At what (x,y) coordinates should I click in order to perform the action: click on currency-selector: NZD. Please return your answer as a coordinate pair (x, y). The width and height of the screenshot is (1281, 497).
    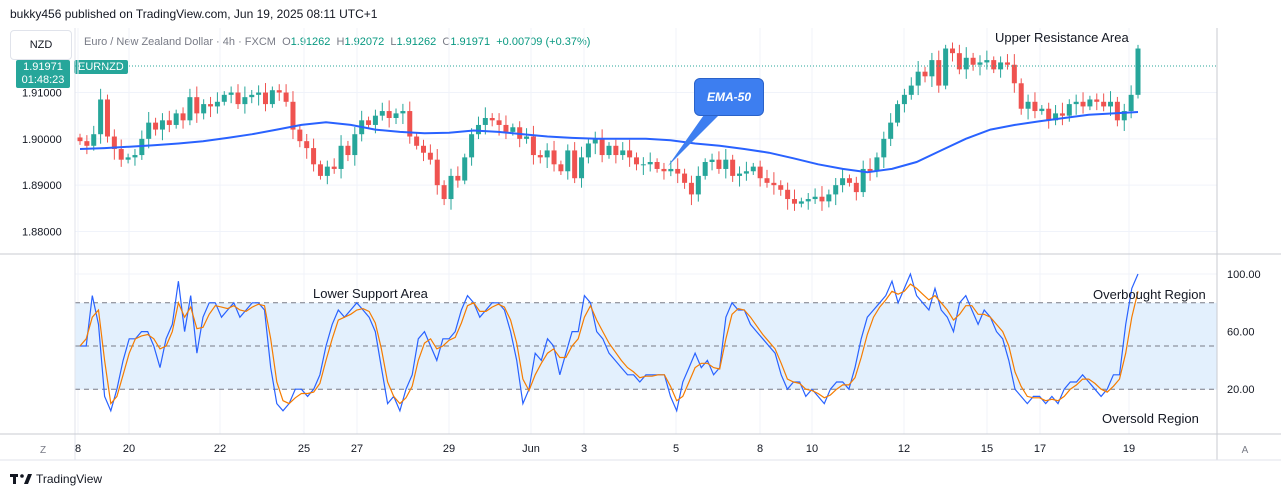
    Looking at the image, I should click on (41, 45).